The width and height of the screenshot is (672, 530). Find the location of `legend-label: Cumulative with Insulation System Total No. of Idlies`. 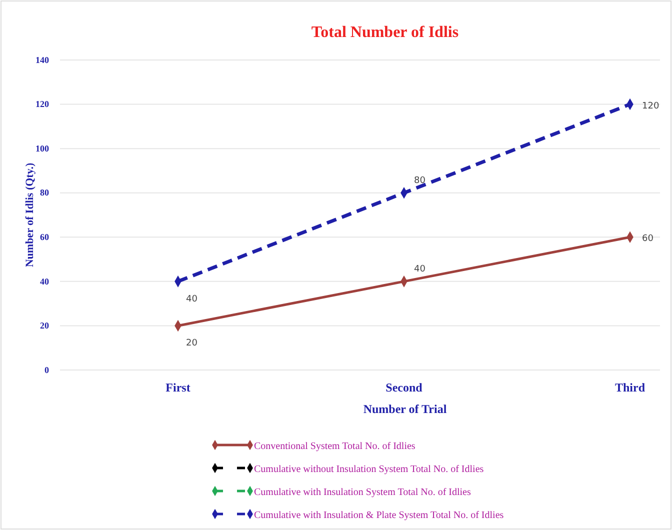

legend-label: Cumulative with Insulation System Total No. of Idlies is located at coordinates (362, 492).